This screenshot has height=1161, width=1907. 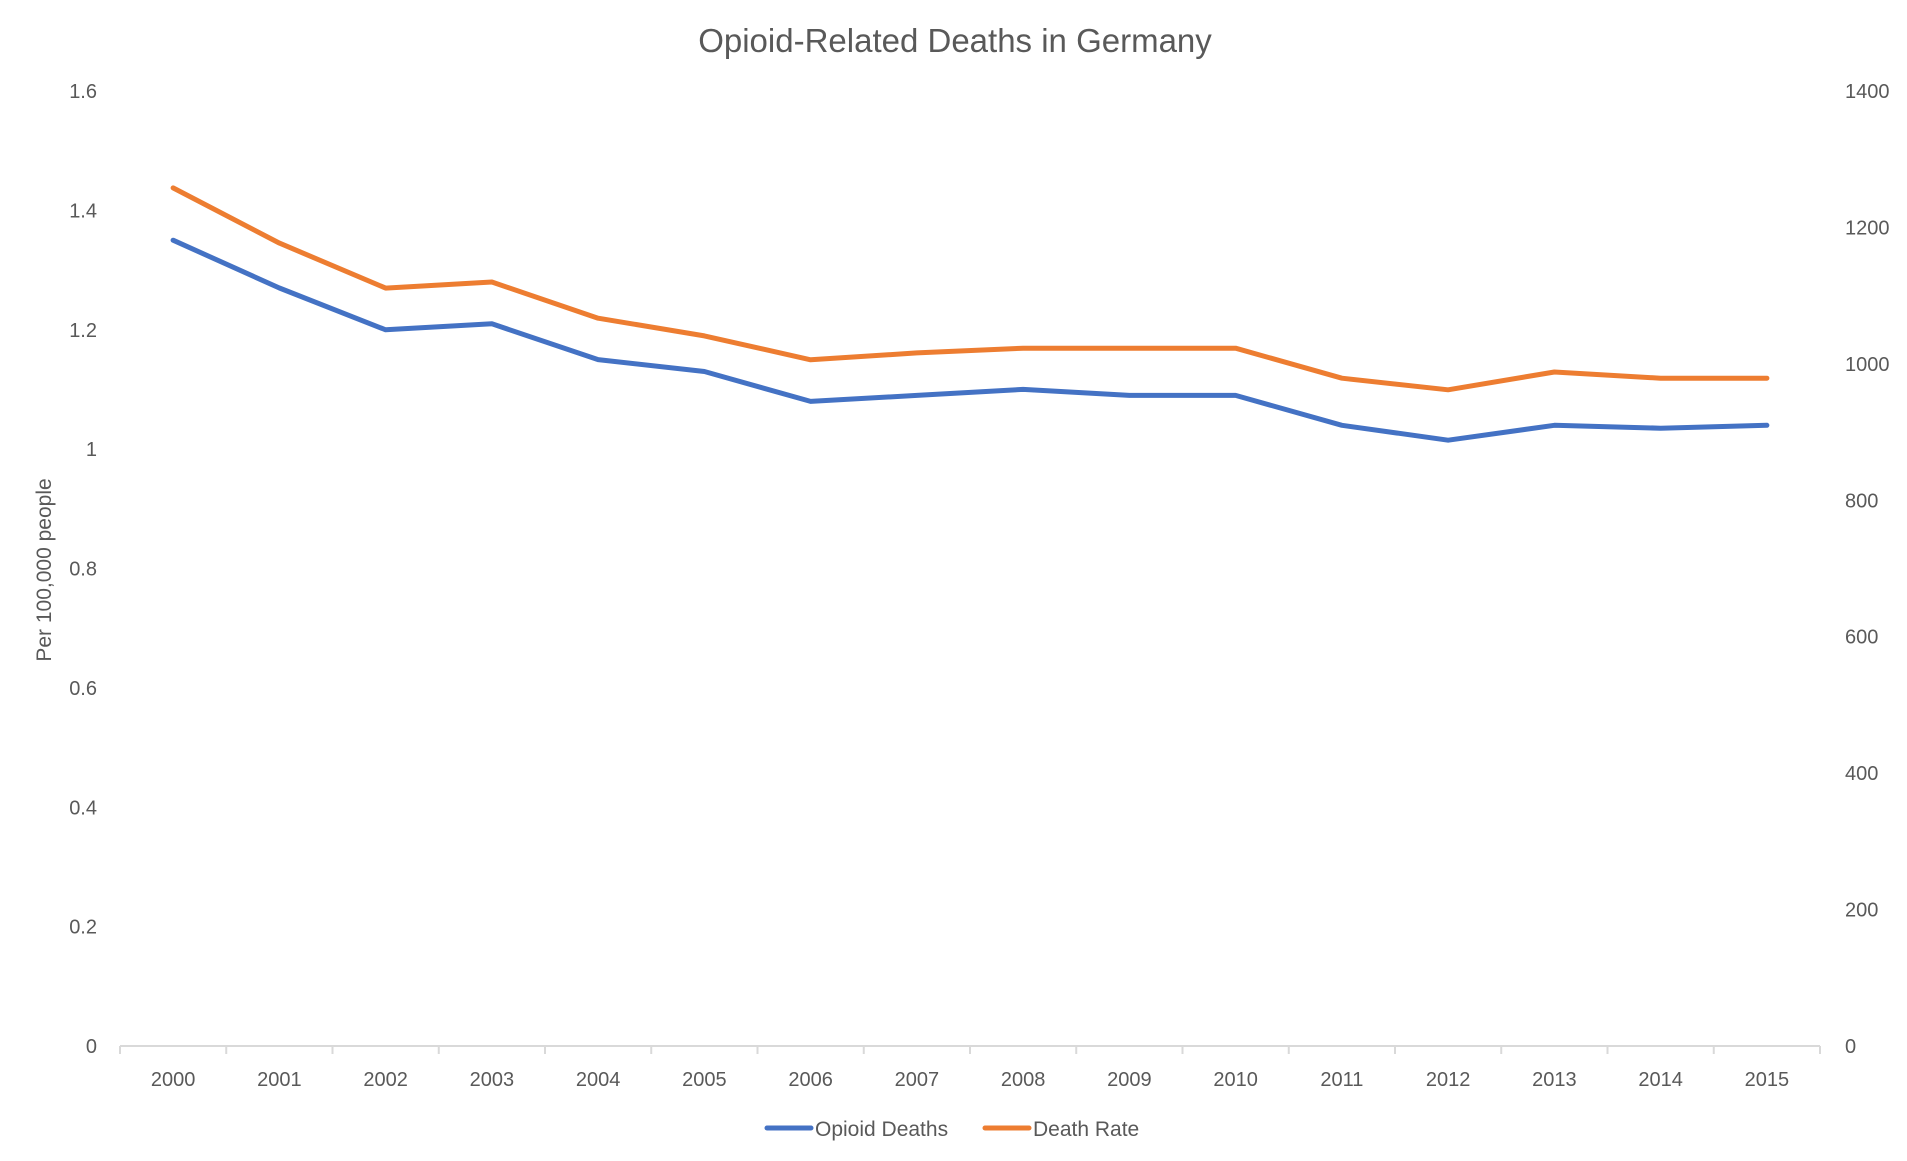 I want to click on x-tick-label: 2014, so click(x=1660, y=1080).